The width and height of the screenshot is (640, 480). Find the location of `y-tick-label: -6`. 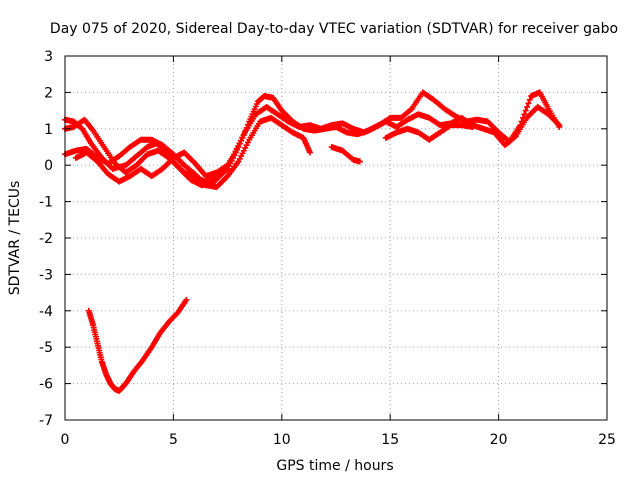

y-tick-label: -6 is located at coordinates (46, 385).